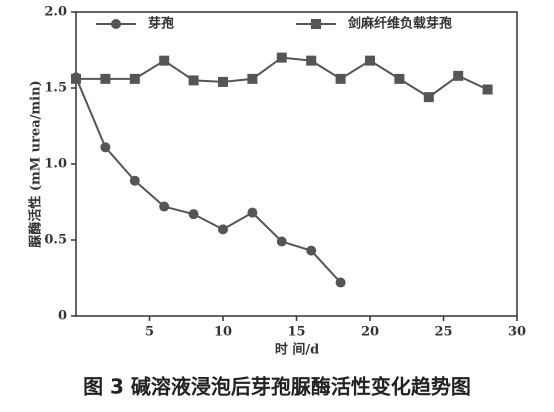  Describe the element at coordinates (55, 12) in the screenshot. I see `y-tick-label: 2.0` at that location.